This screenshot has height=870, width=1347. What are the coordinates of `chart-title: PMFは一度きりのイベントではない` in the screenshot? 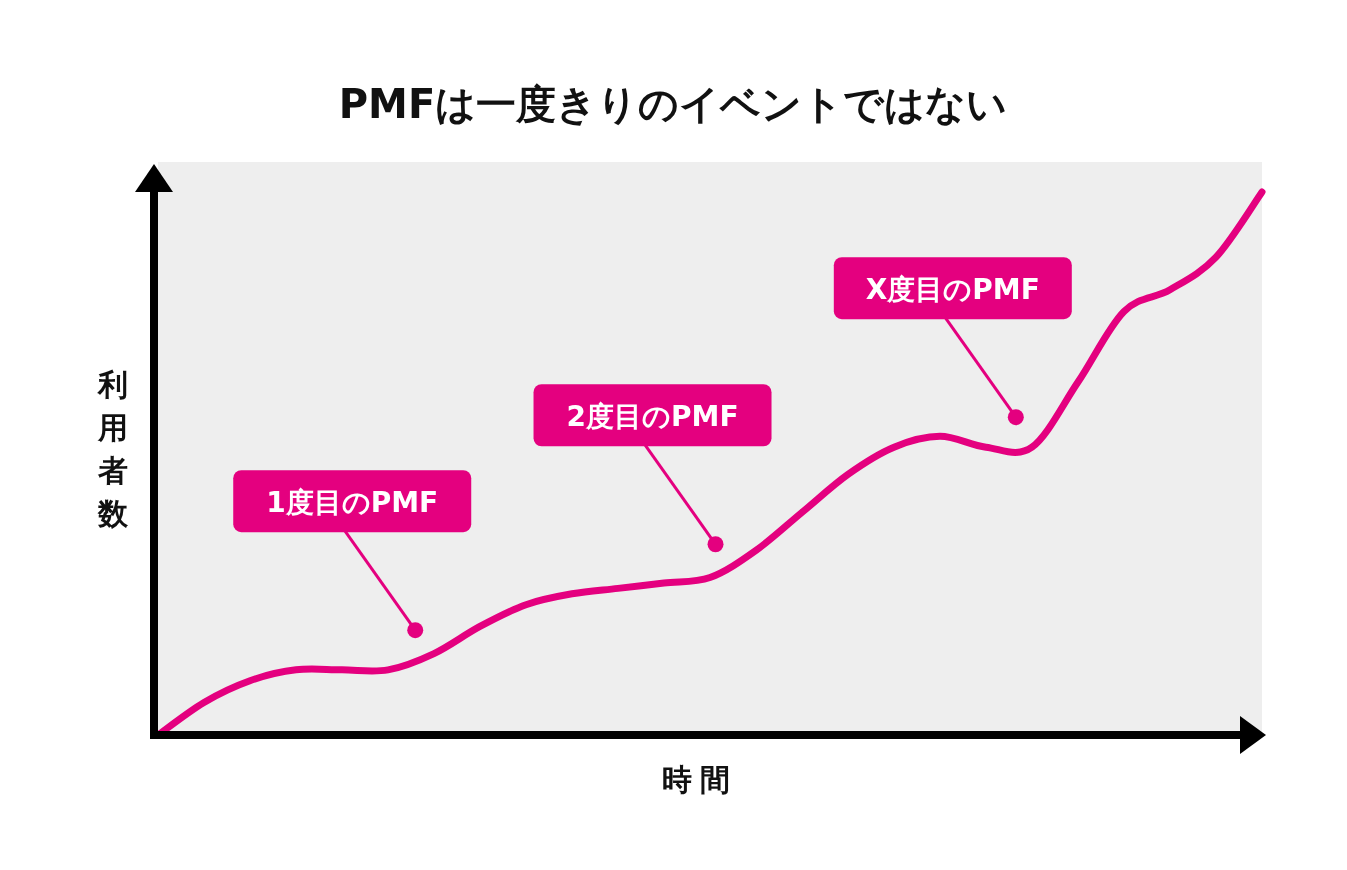 It's located at (673, 104).